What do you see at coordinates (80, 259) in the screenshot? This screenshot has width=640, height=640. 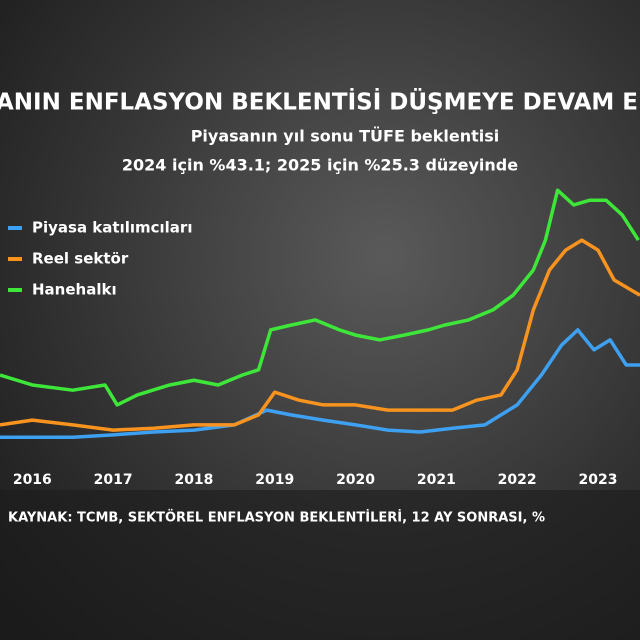 I see `legend-label: Reel sektör` at bounding box center [80, 259].